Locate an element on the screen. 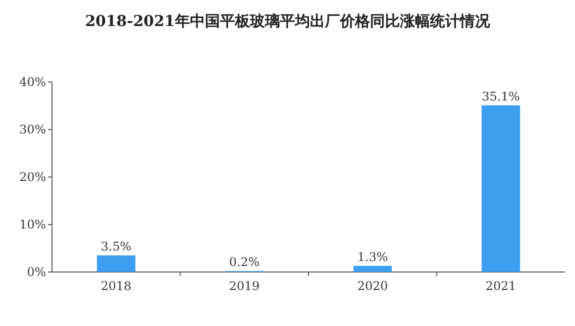 The image size is (575, 326). x-tick-label: 2020 is located at coordinates (372, 286).